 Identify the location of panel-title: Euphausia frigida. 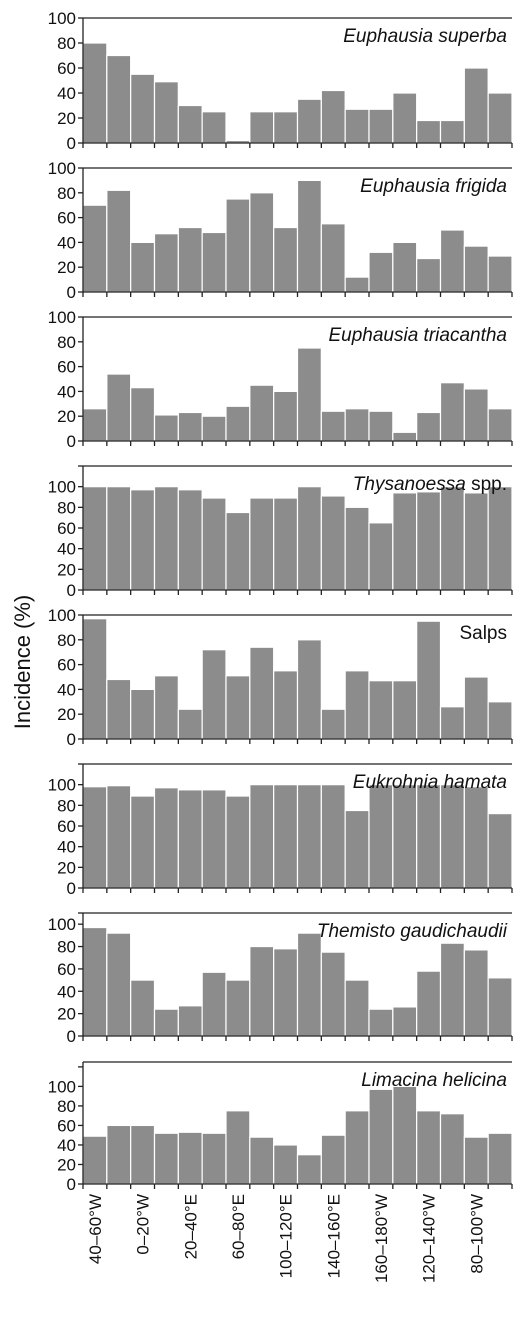
(433, 186).